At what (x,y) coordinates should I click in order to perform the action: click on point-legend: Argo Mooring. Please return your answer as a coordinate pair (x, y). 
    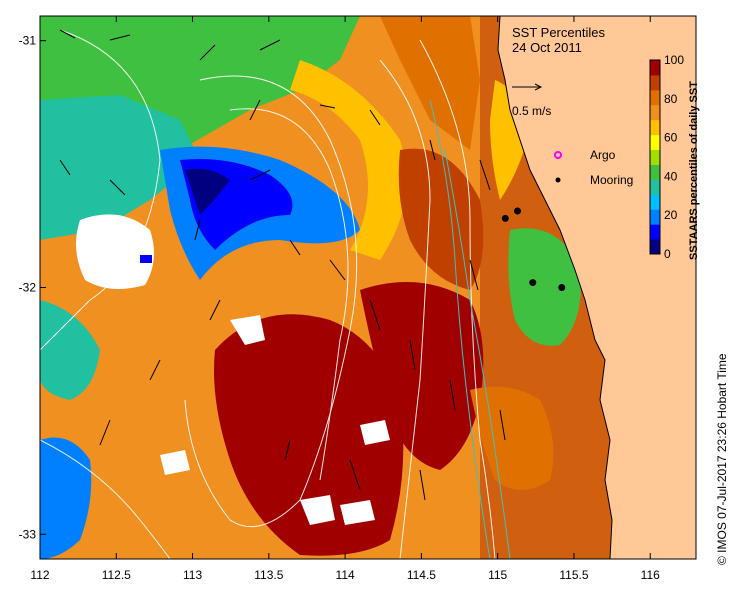
    Looking at the image, I should click on (593, 167).